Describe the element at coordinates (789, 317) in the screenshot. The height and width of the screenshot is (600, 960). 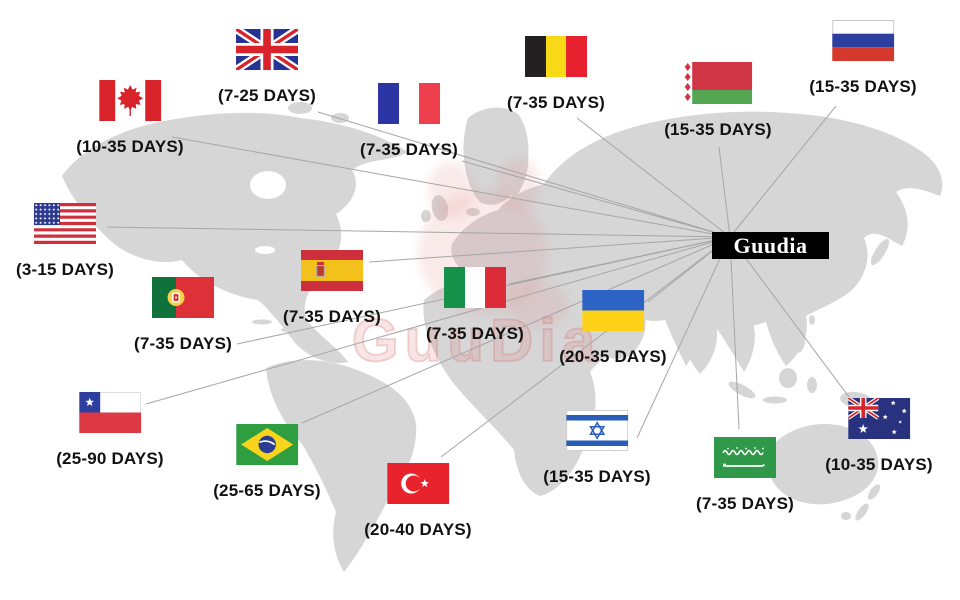
I see `shipping-line-australia` at that location.